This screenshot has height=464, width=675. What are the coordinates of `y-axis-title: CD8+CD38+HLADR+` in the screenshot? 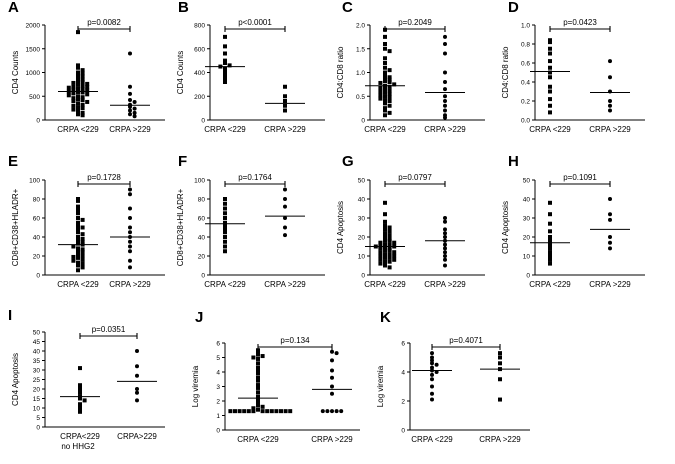 It's located at (15, 227).